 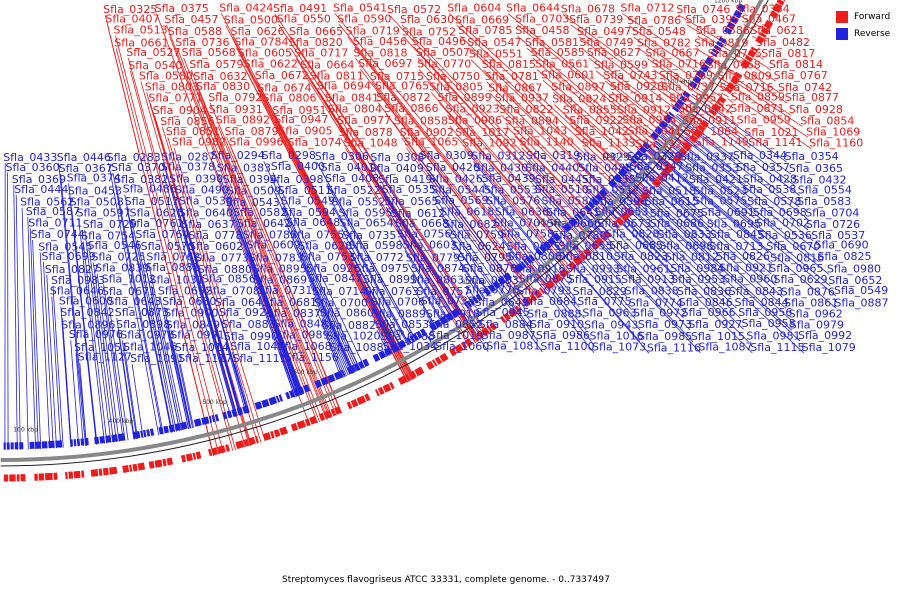 What do you see at coordinates (644, 110) in the screenshot?
I see `forward-feature-label: Sfla_0912` at bounding box center [644, 110].